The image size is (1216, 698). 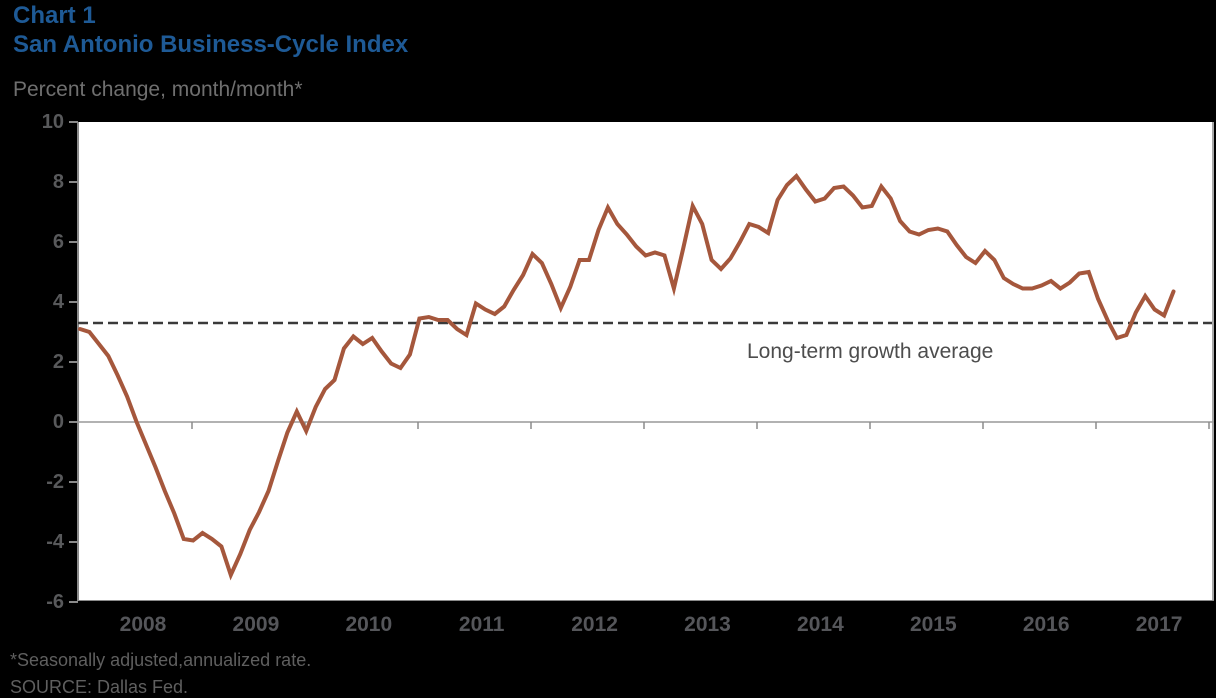 What do you see at coordinates (55, 482) in the screenshot?
I see `y-axis-label: -2` at bounding box center [55, 482].